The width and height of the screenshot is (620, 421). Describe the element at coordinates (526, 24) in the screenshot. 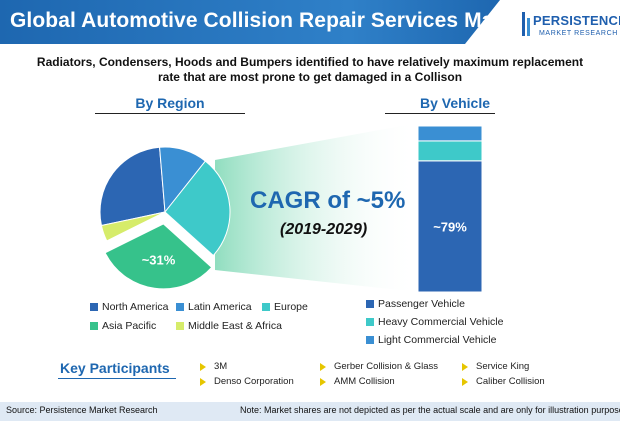

I see `logo-mark-icon` at that location.